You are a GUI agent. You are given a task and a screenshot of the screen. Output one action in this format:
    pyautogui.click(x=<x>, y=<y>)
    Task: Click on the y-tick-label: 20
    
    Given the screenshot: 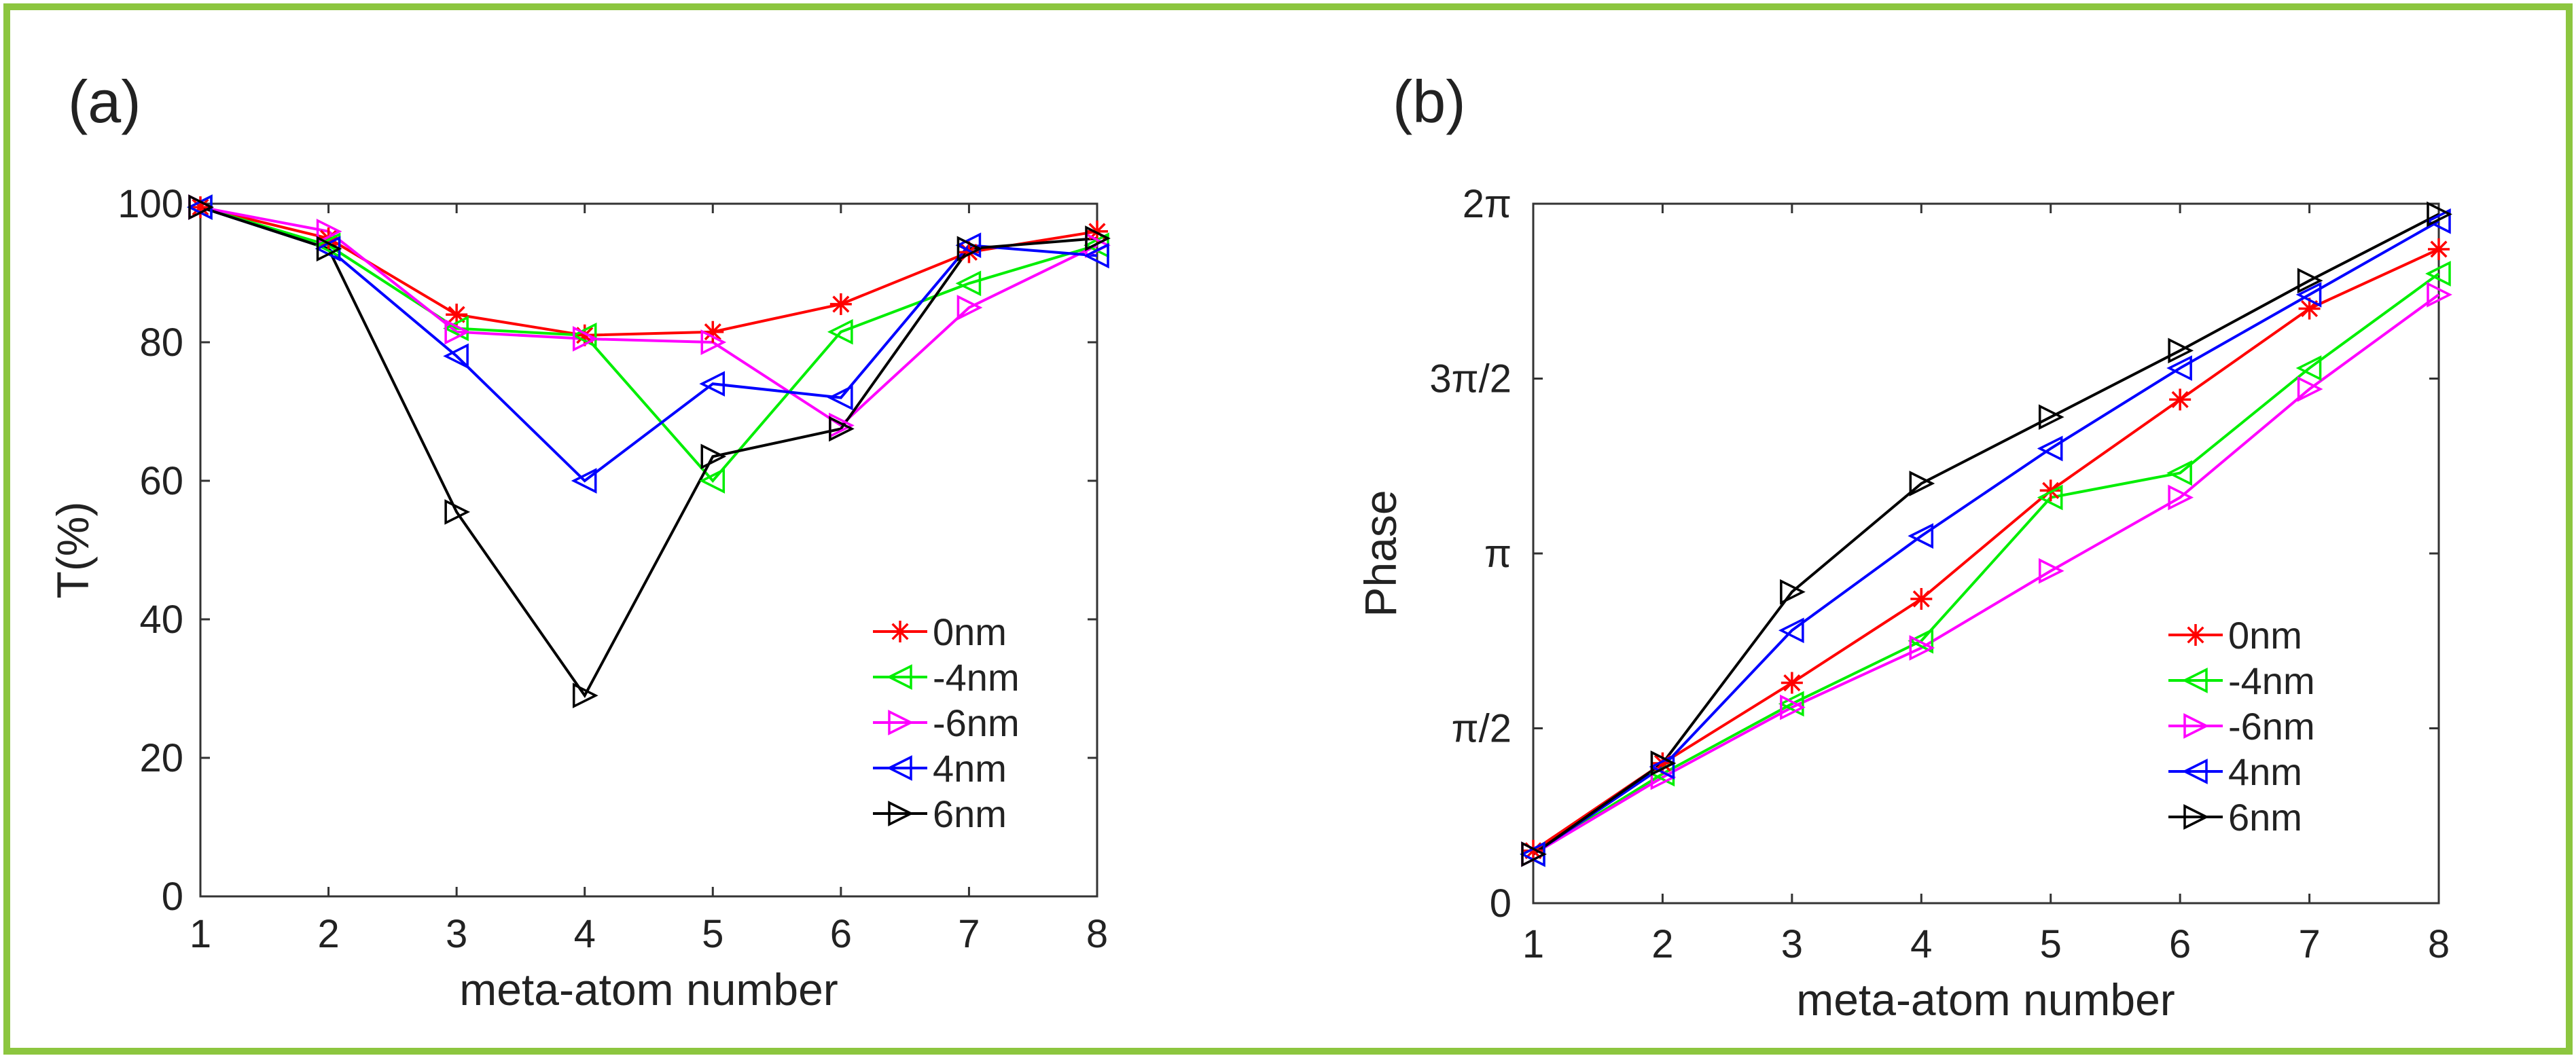 What is the action you would take?
    pyautogui.click(x=161, y=758)
    